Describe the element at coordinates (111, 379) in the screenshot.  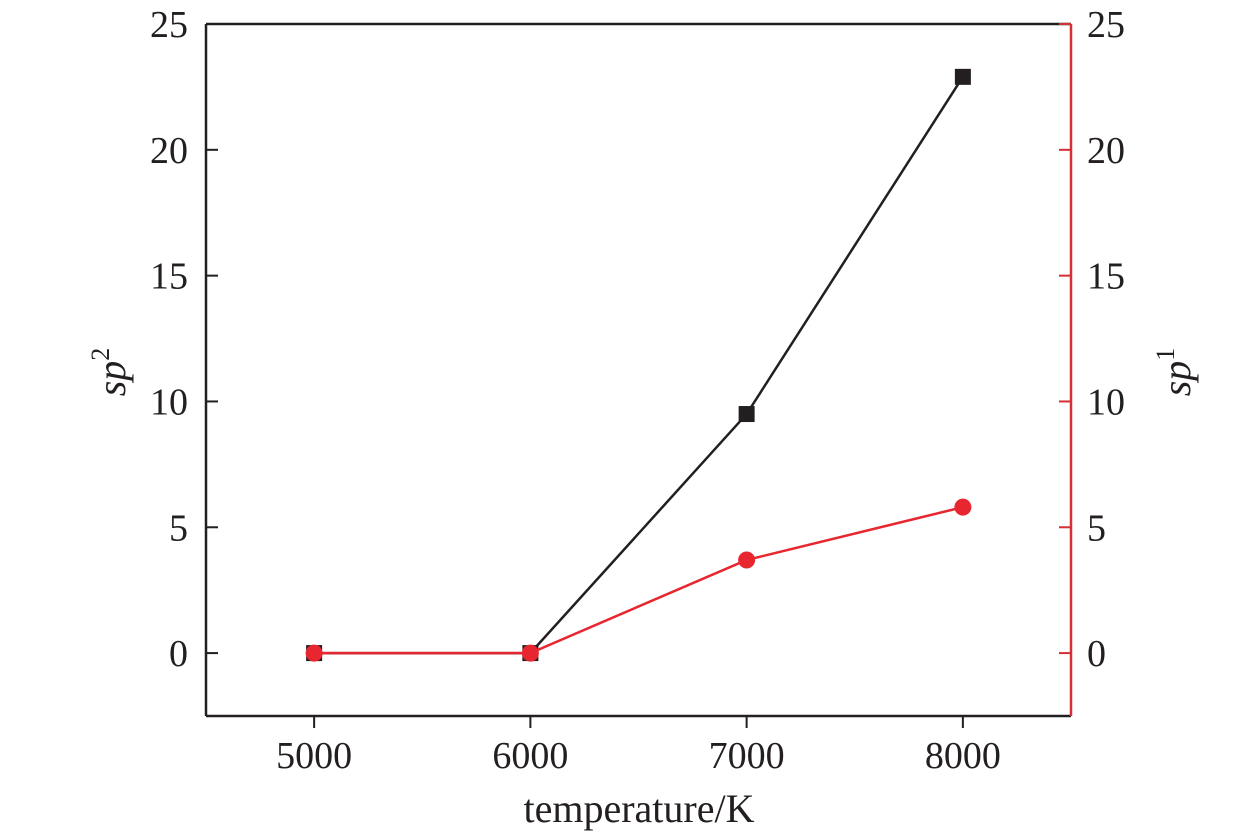
I see `left-y-axis-title-base: sp` at that location.